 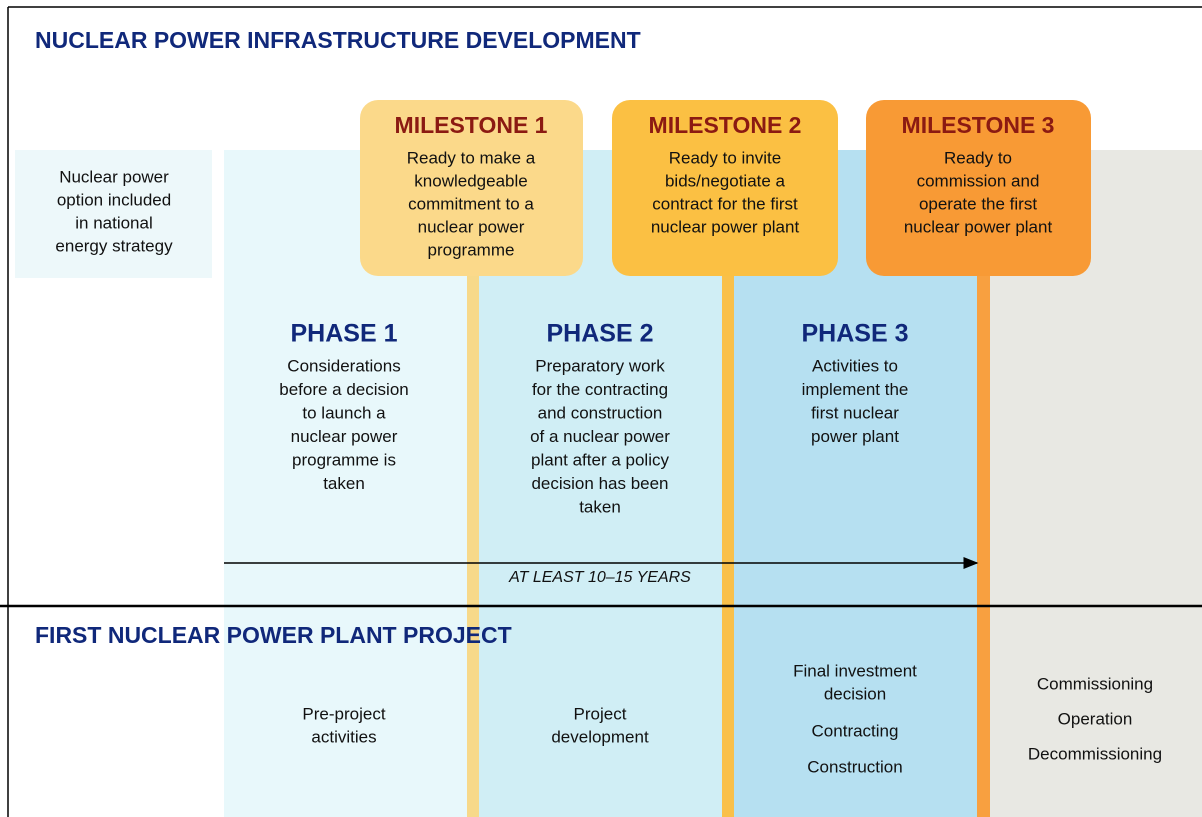 I want to click on project-item: Final investment, so click(x=855, y=670).